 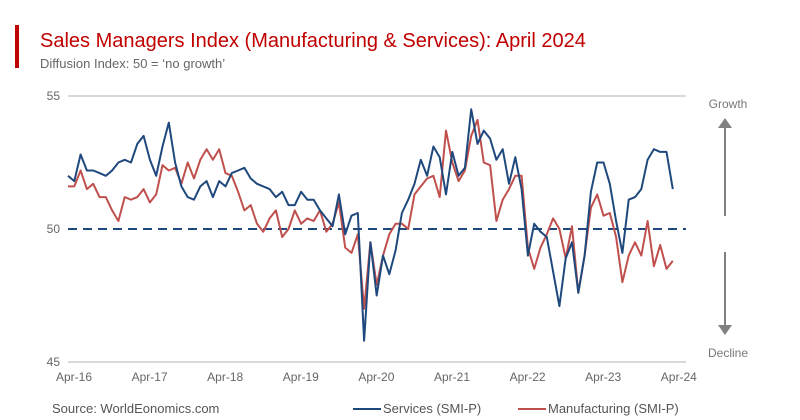 What do you see at coordinates (728, 353) in the screenshot?
I see `decline-label: Decline` at bounding box center [728, 353].